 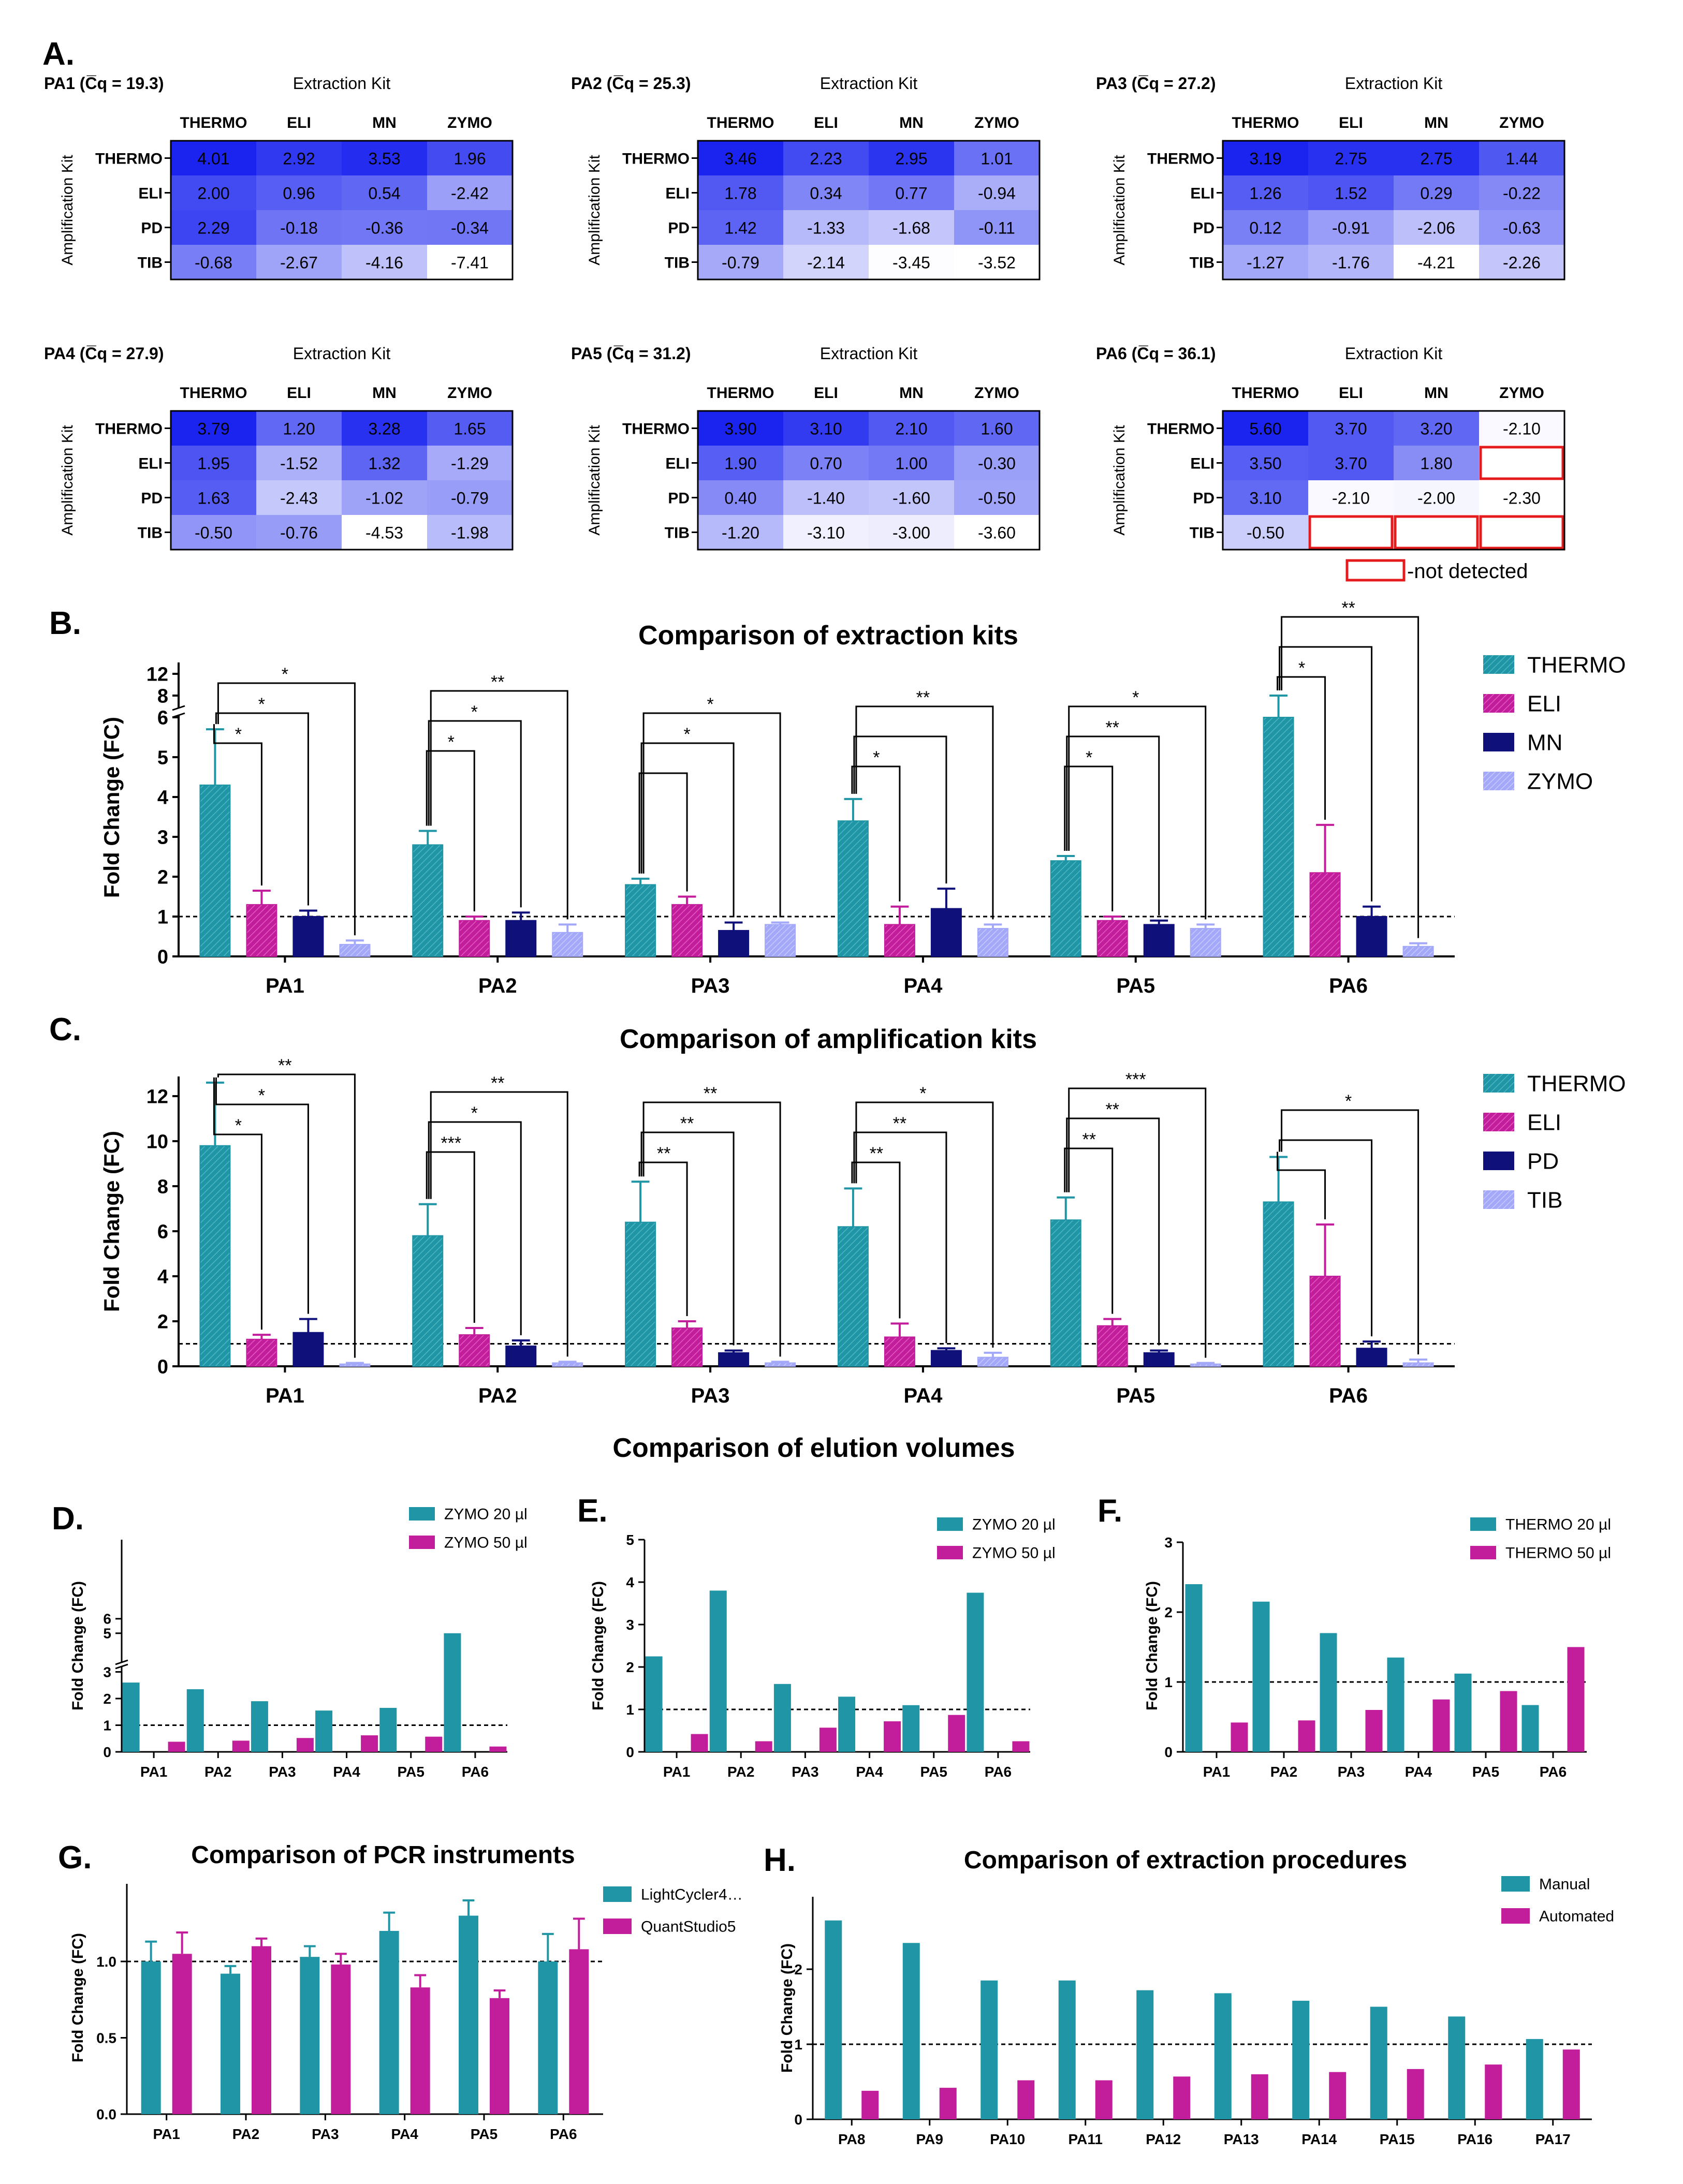 I want to click on cell-value: 1.60, so click(x=996, y=429).